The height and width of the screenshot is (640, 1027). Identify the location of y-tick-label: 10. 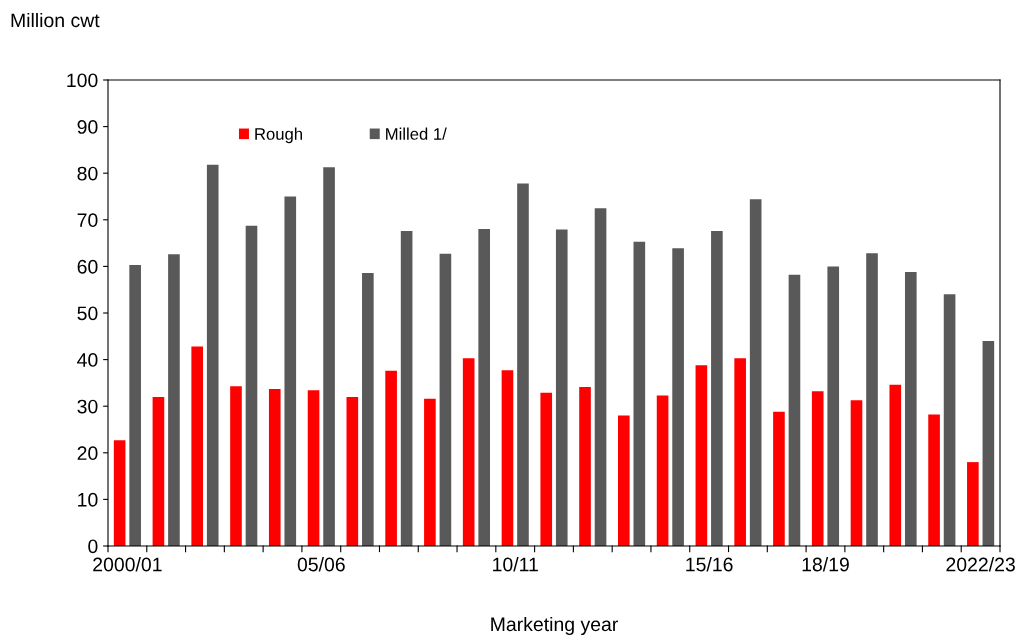
(88, 499).